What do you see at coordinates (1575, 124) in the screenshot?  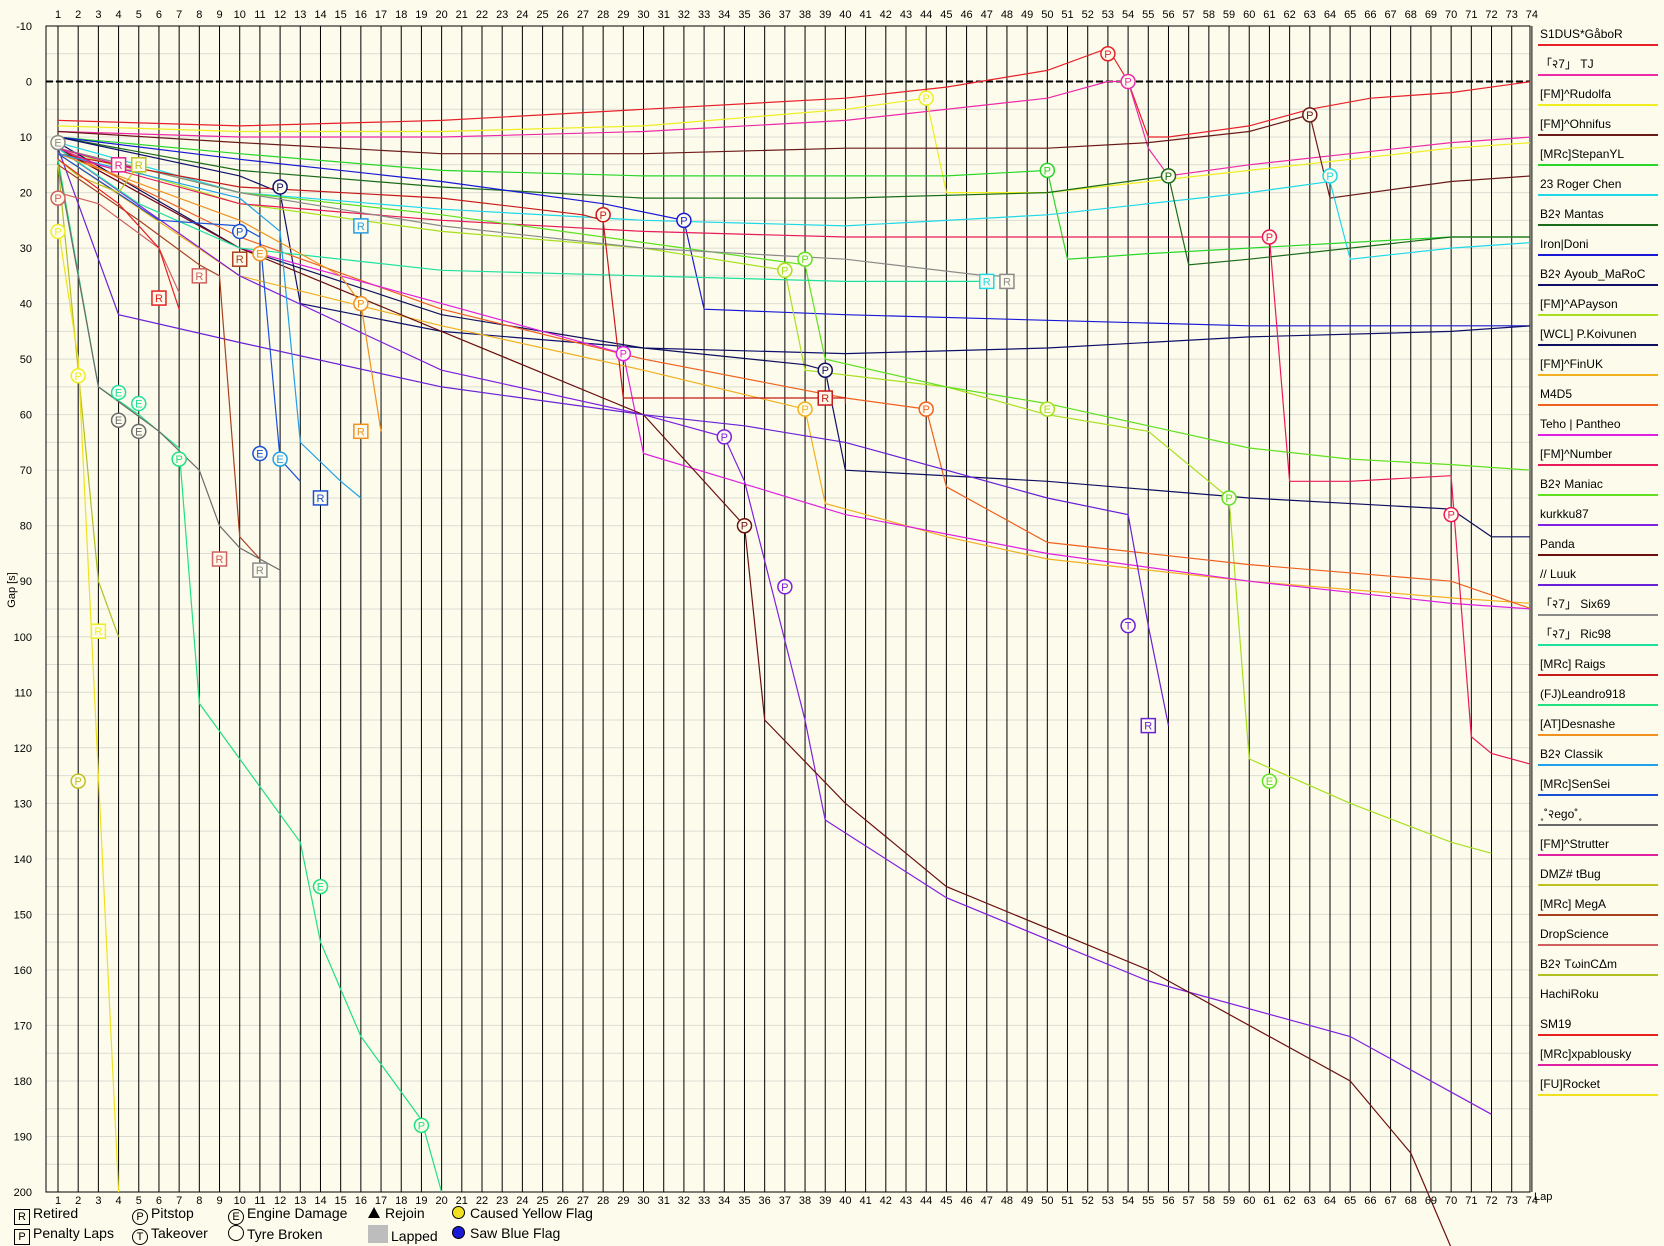 I see `legend-entry-name: [FM]^Ohnifus` at bounding box center [1575, 124].